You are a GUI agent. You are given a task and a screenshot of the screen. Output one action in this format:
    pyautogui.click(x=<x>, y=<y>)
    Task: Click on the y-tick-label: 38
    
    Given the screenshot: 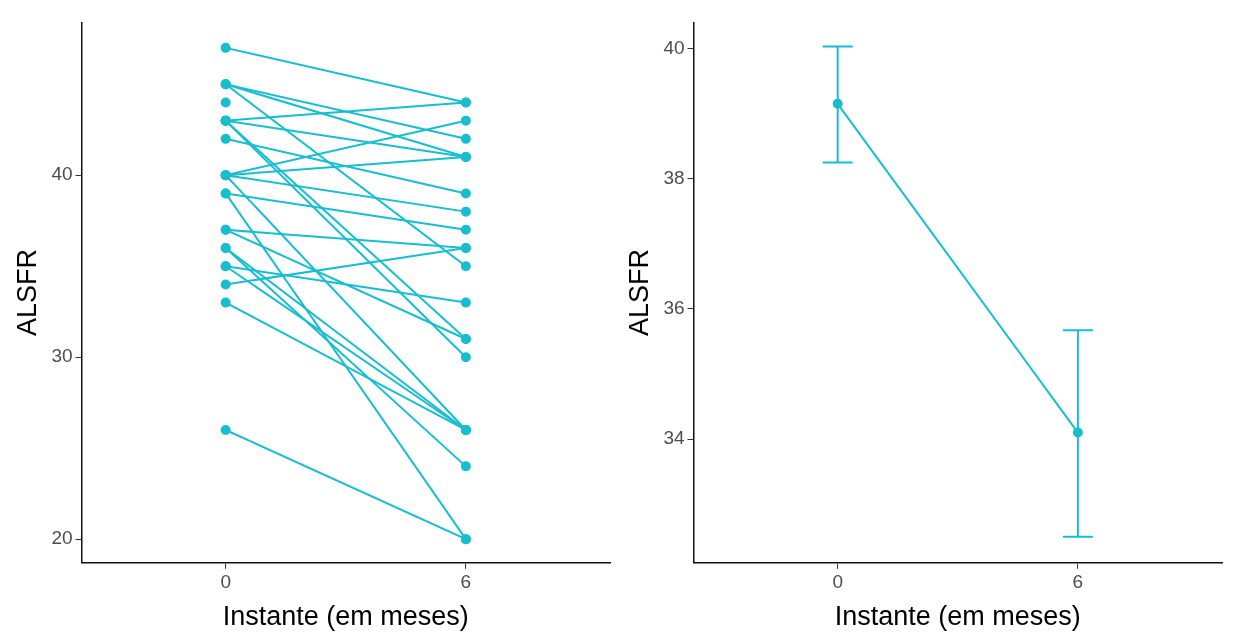 What is the action you would take?
    pyautogui.click(x=674, y=177)
    